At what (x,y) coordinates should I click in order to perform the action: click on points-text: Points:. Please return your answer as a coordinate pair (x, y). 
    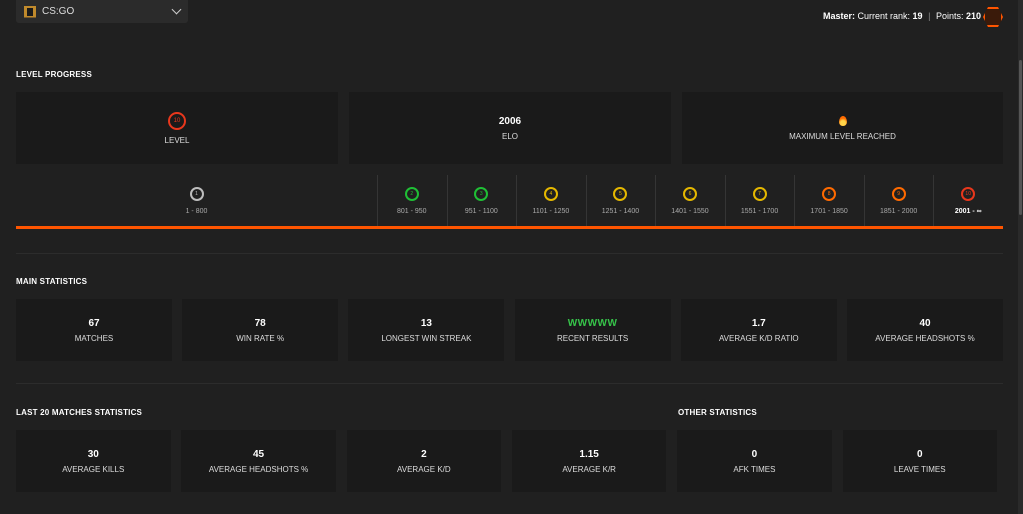
    Looking at the image, I should click on (949, 16).